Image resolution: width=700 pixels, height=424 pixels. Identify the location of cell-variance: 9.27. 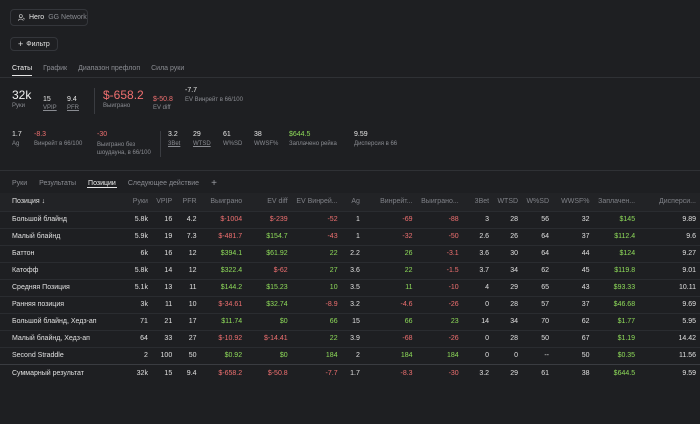
(669, 253).